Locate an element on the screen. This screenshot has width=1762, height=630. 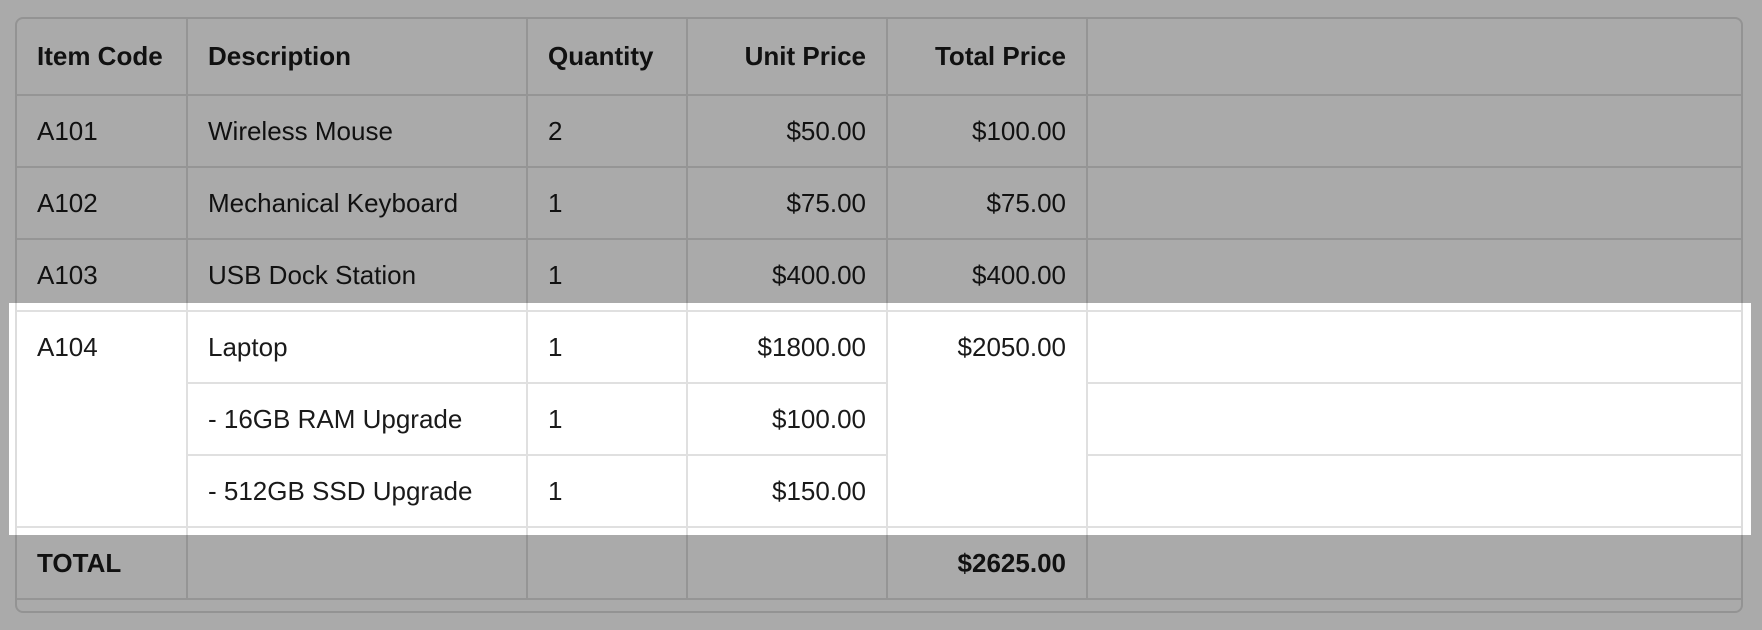
table-row: A103 USB Dock Station 1 $400.00 $400.00 is located at coordinates (879, 275).